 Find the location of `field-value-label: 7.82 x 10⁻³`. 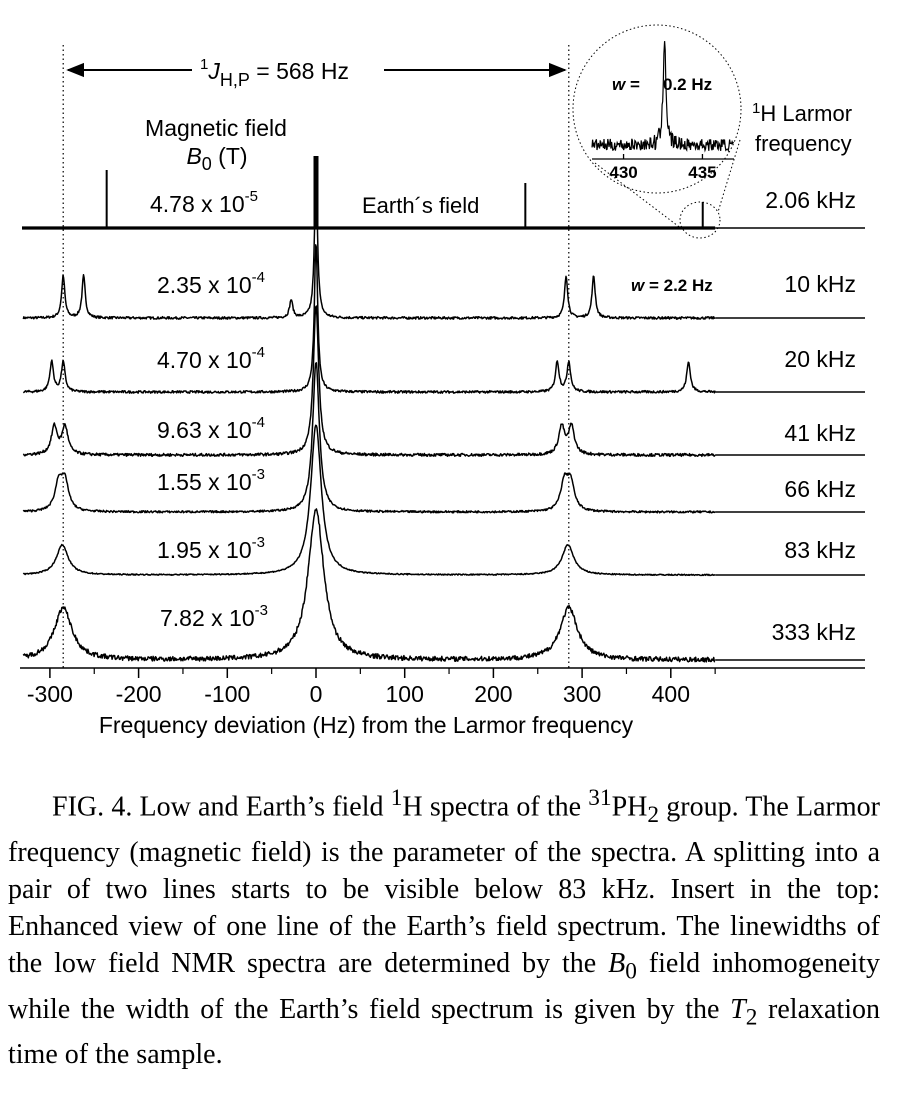

field-value-label: 7.82 x 10⁻³ is located at coordinates (214, 616).